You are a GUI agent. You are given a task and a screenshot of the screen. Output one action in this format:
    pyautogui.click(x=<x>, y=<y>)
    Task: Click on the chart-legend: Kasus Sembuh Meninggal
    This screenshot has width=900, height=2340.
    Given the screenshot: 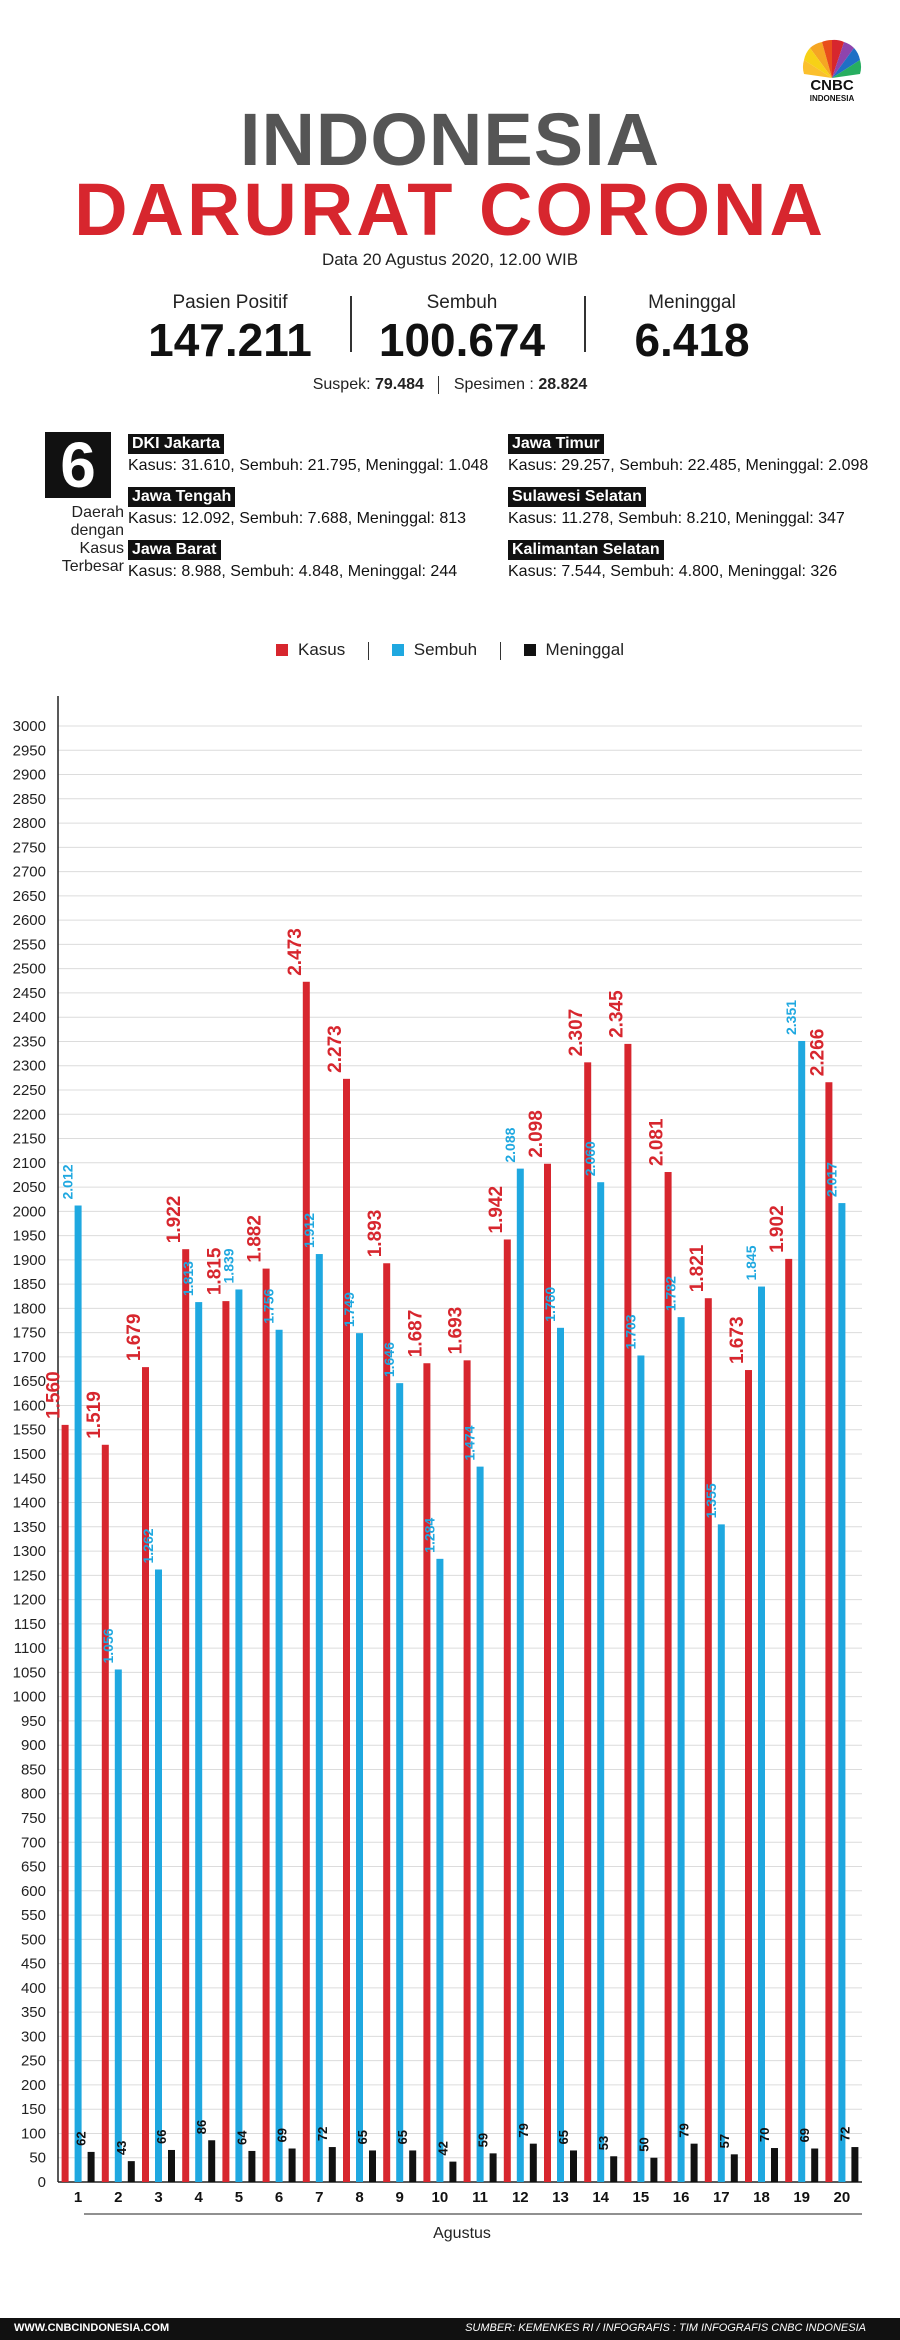 What is the action you would take?
    pyautogui.click(x=450, y=650)
    